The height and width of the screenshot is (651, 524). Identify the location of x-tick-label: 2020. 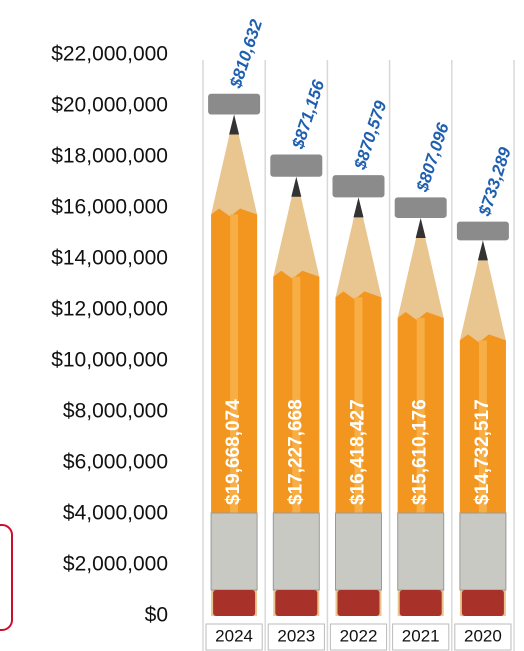
(483, 635).